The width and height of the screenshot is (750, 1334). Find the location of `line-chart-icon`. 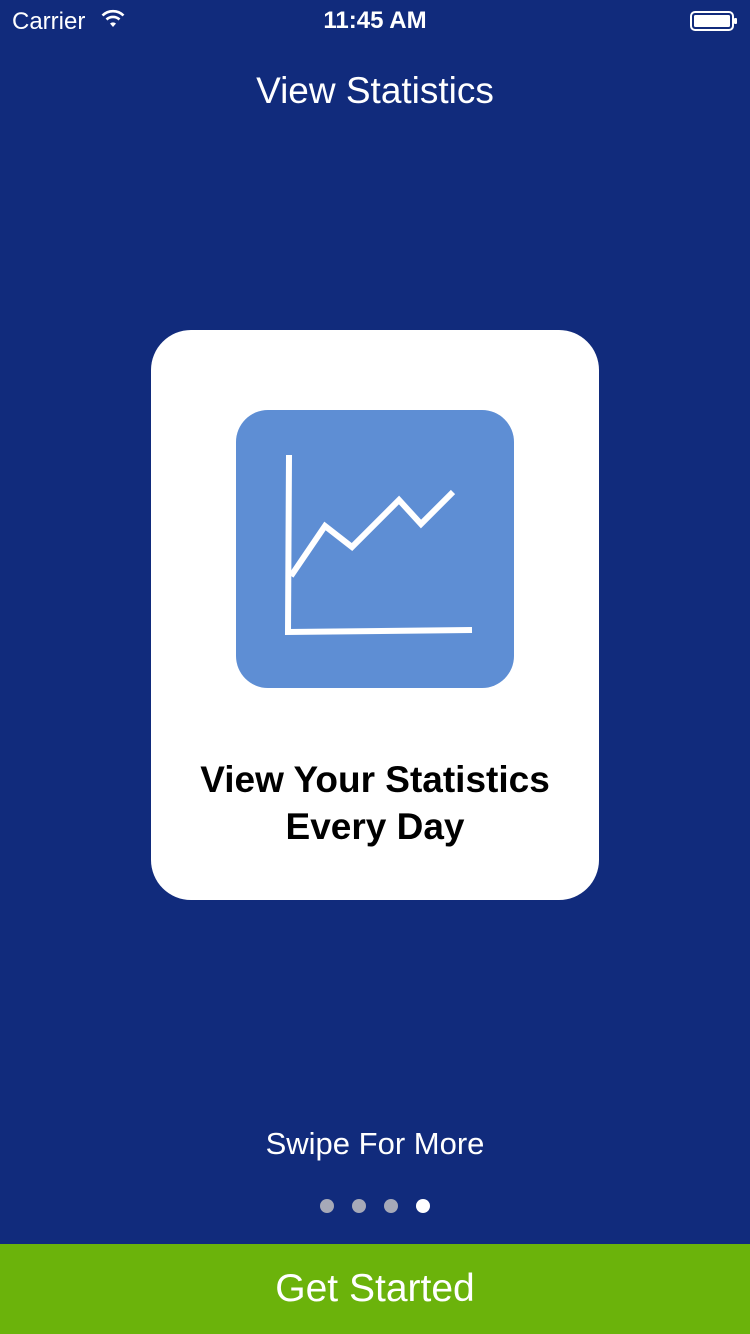

line-chart-icon is located at coordinates (375, 549).